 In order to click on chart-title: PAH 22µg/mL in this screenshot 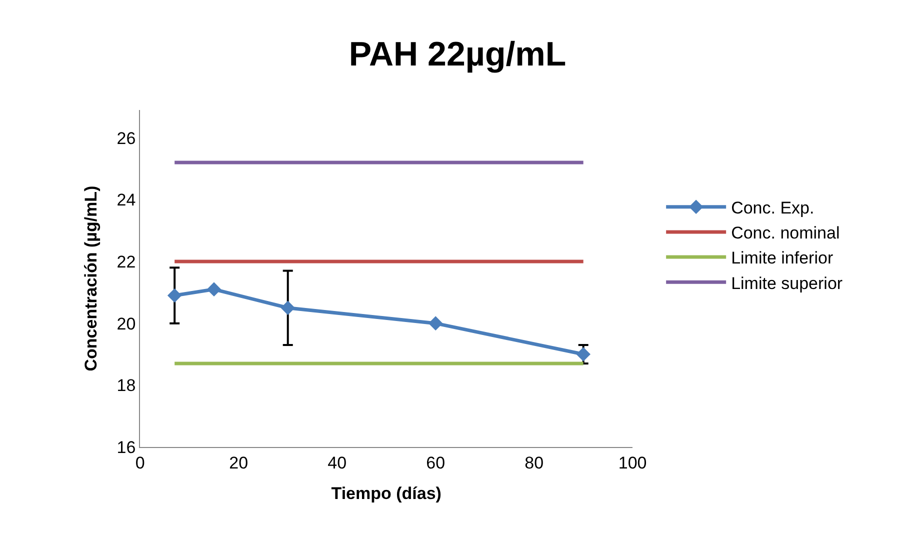, I will do `click(457, 55)`.